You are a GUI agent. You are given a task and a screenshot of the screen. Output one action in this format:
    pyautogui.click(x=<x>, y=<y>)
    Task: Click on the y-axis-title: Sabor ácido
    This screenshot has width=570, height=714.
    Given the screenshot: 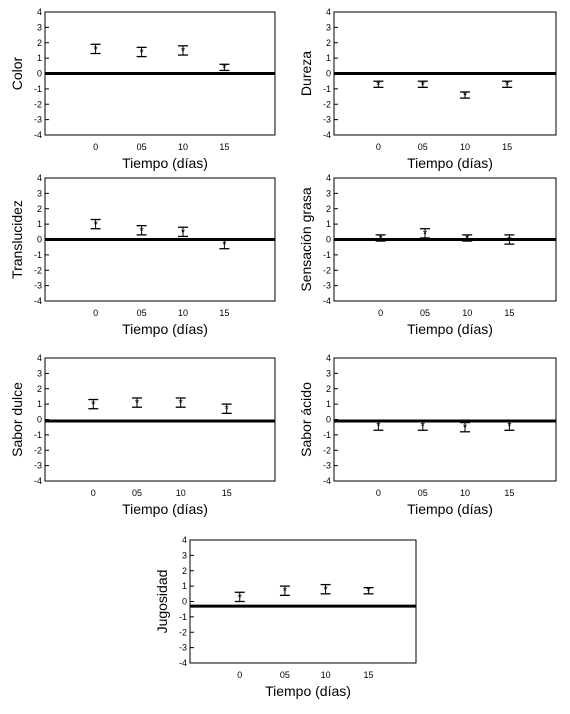 What is the action you would take?
    pyautogui.click(x=306, y=419)
    